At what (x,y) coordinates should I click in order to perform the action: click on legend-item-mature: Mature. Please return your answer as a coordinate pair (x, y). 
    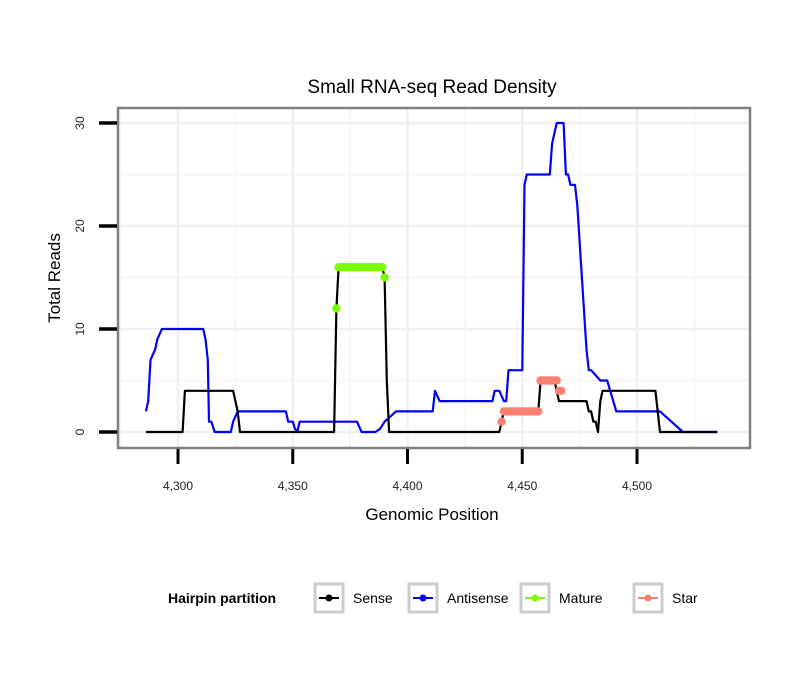
    Looking at the image, I should click on (561, 598).